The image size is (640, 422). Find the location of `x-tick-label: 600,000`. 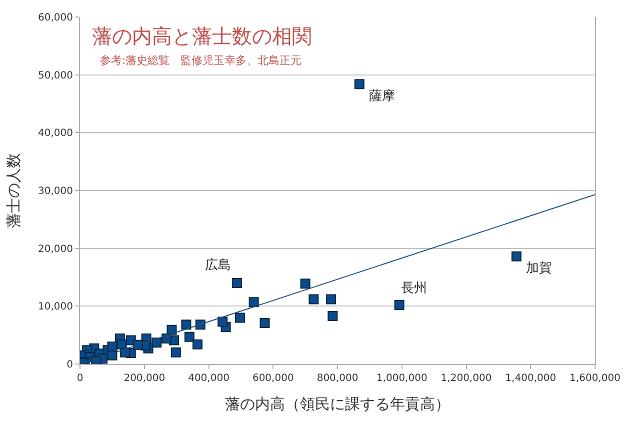

x-tick-label: 600,000 is located at coordinates (273, 378).